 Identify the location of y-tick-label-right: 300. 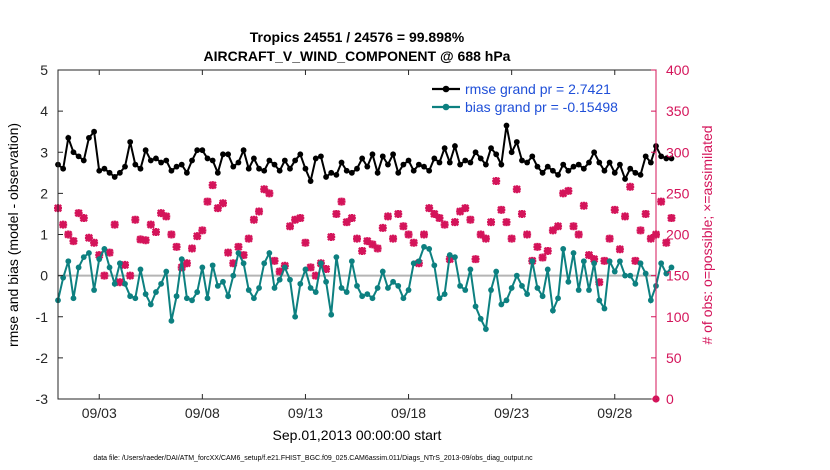
(678, 152).